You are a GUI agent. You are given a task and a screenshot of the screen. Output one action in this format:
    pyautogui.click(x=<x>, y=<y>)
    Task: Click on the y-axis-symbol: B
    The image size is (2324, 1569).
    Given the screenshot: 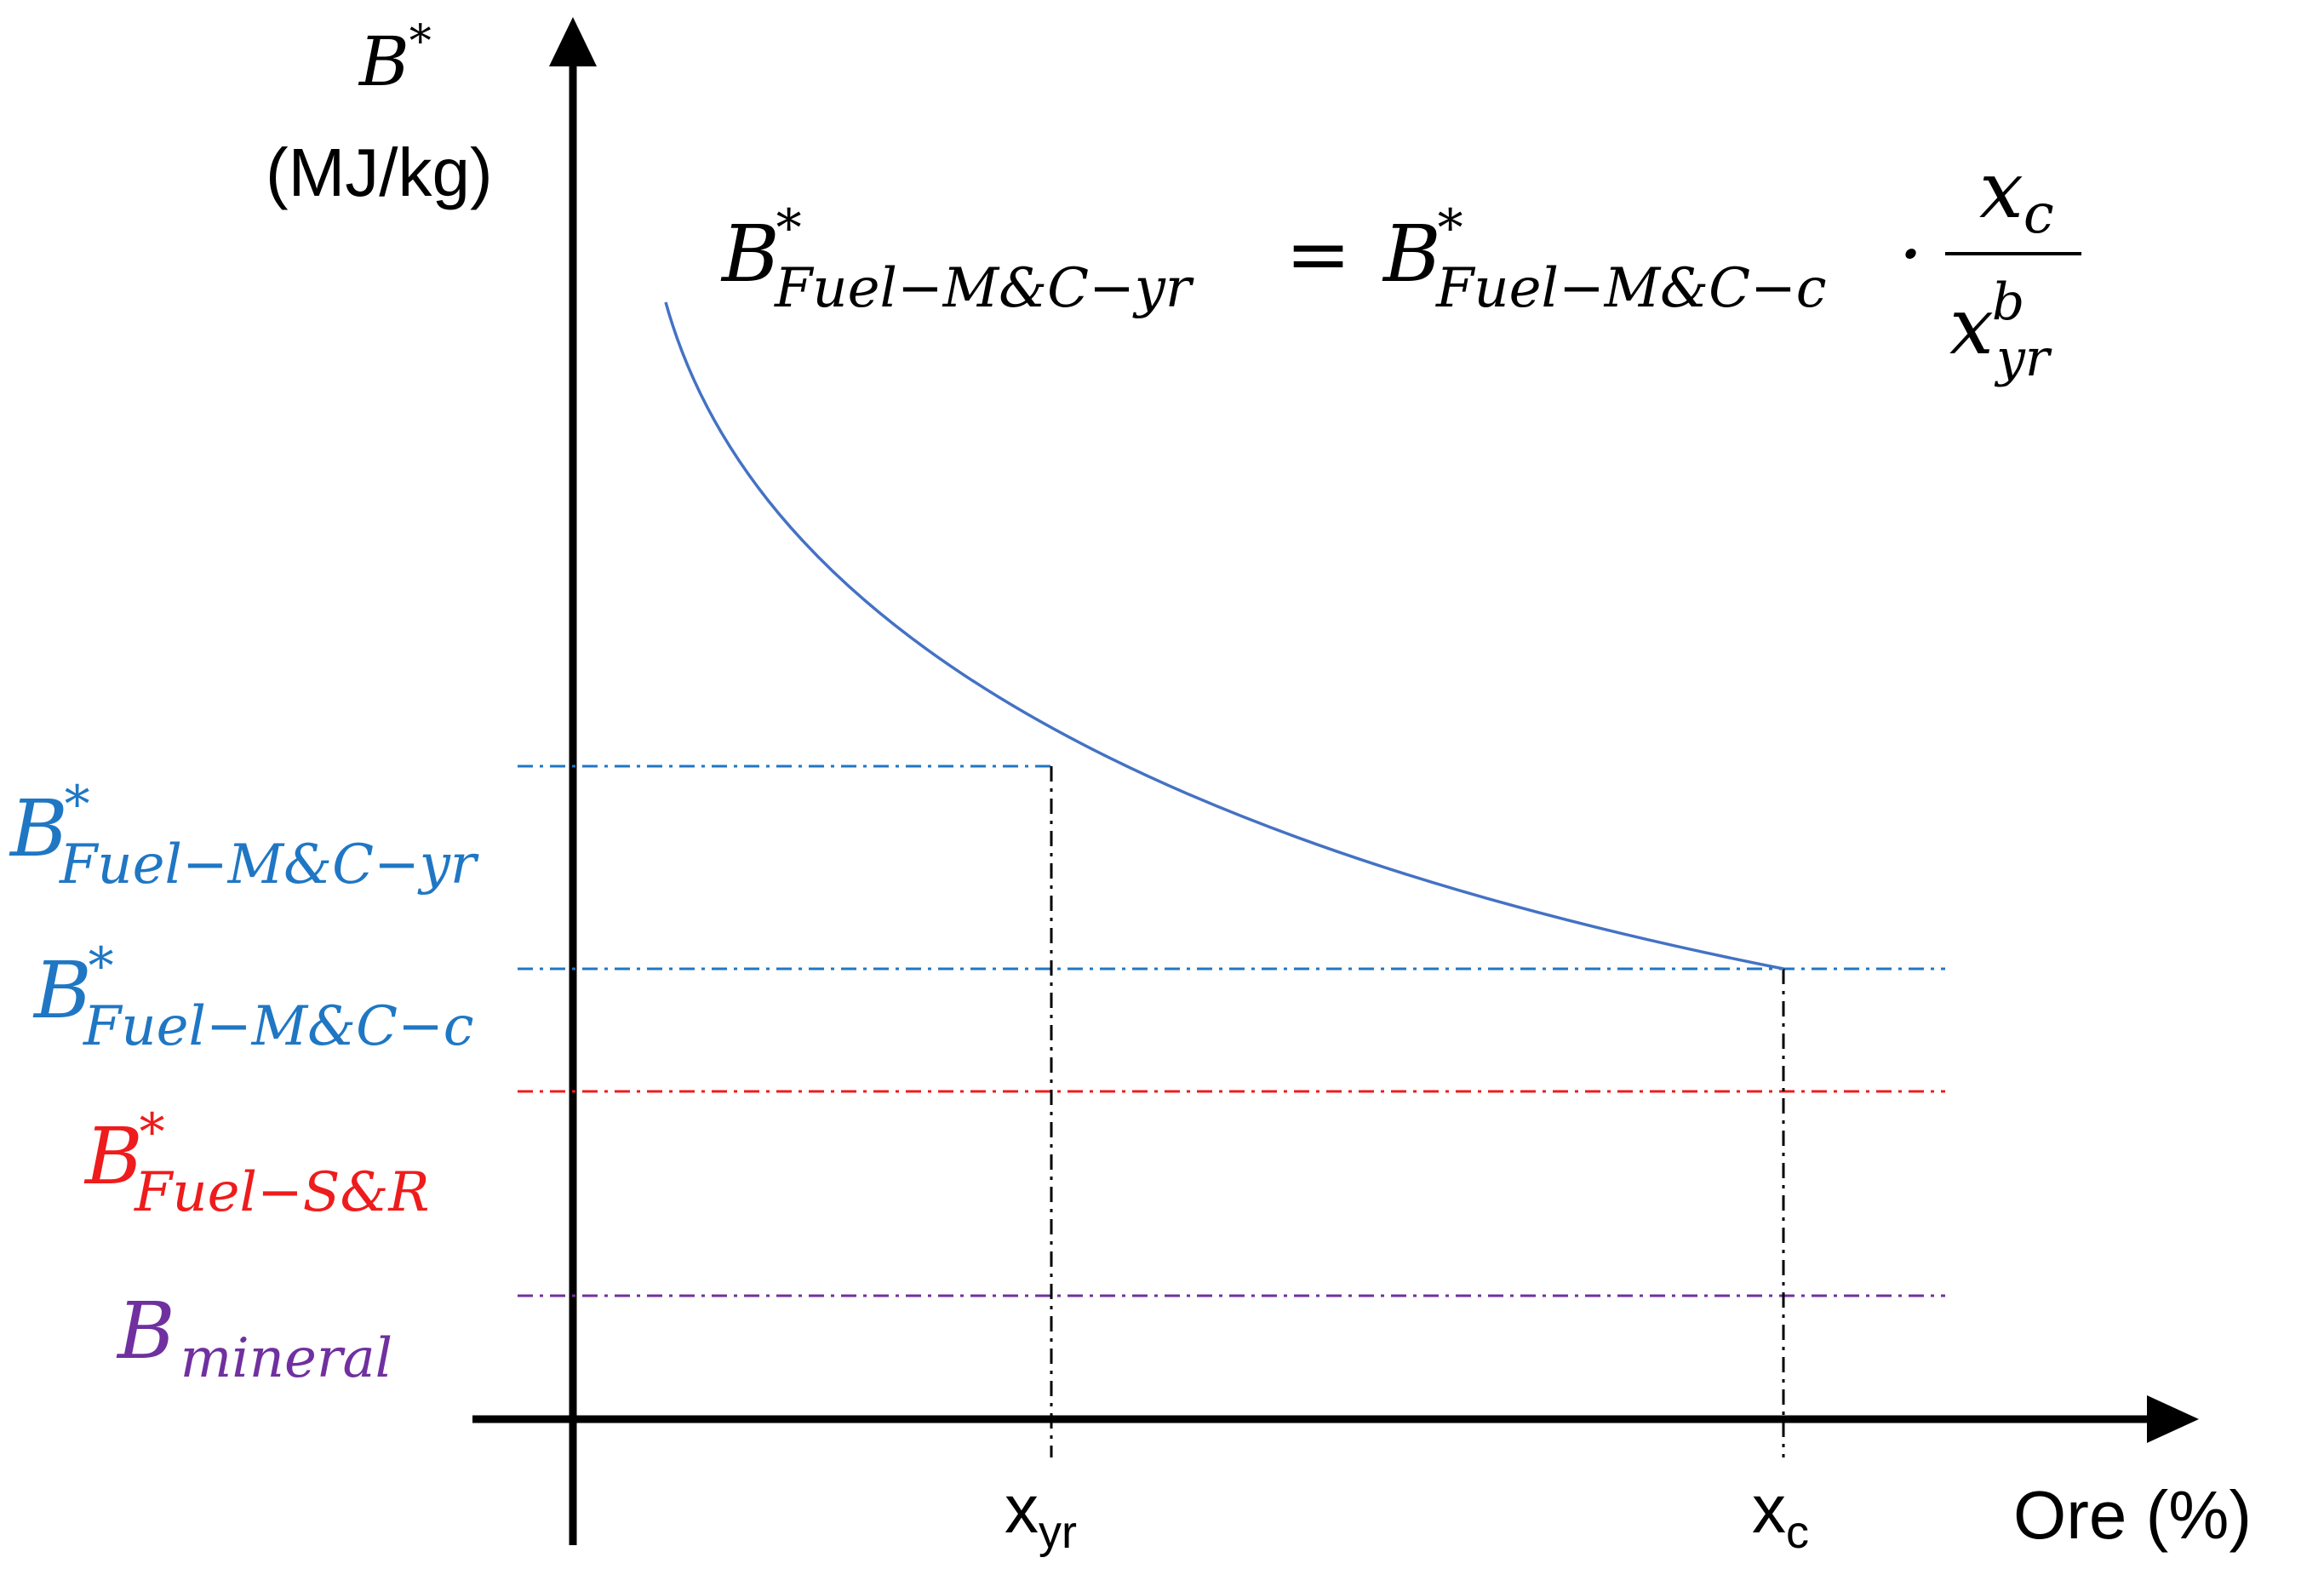 What is the action you would take?
    pyautogui.click(x=383, y=61)
    